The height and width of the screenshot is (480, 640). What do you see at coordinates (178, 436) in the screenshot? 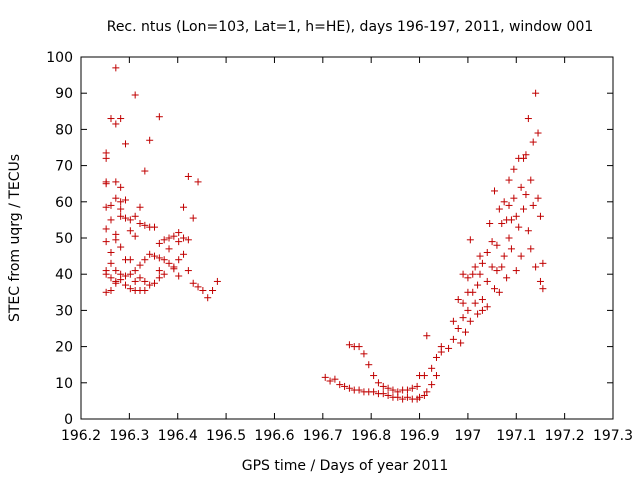
I see `x-tick-label: 196.4` at bounding box center [178, 436].